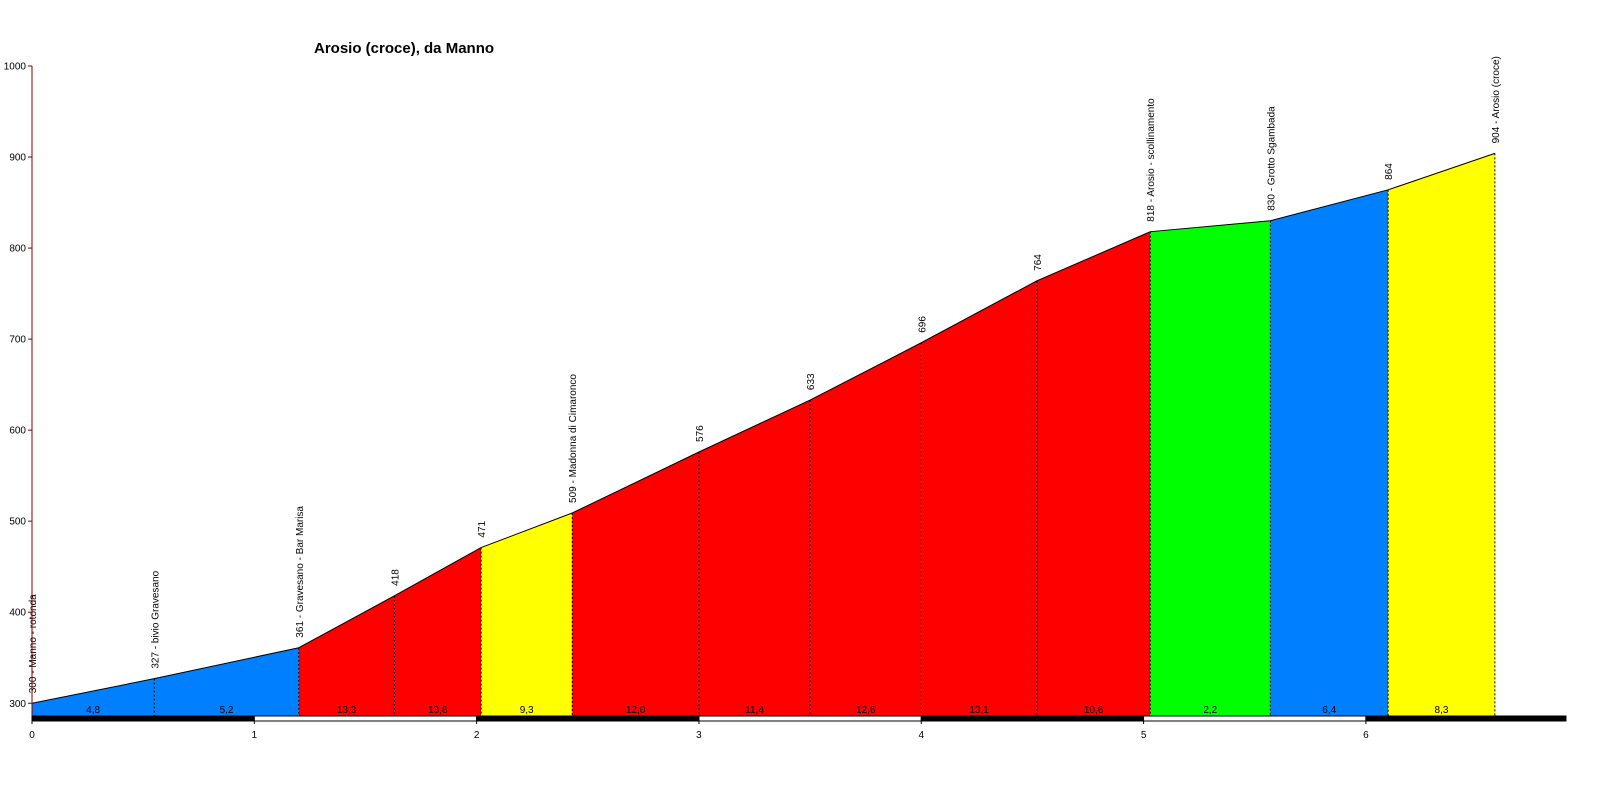  I want to click on y-tick-label: 900, so click(17, 158).